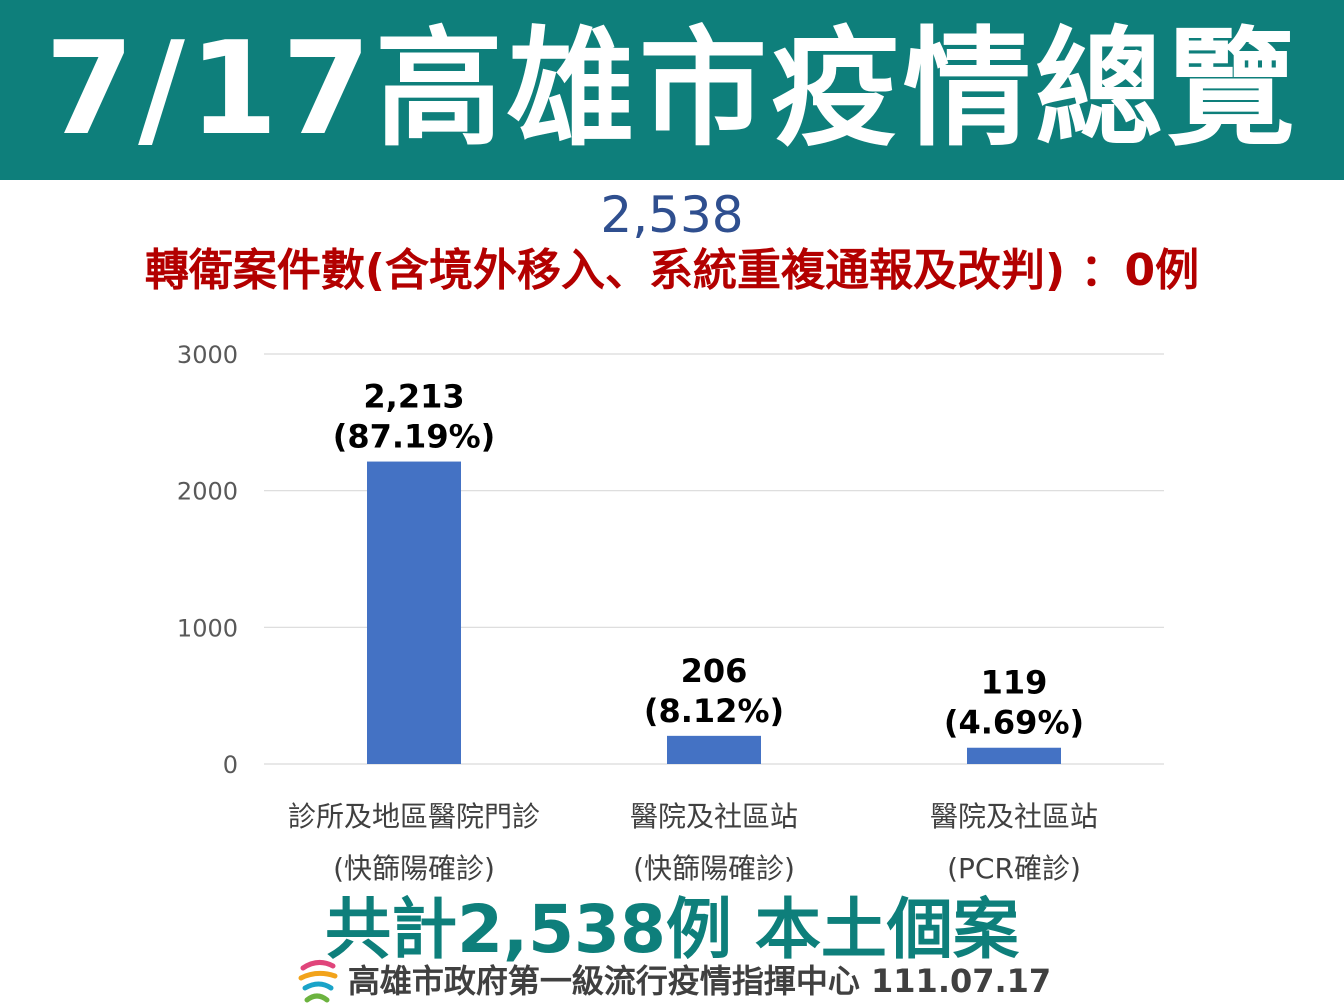 The image size is (1344, 1008). Describe the element at coordinates (318, 981) in the screenshot. I see `kaohsiung-city-logo-icon` at that location.